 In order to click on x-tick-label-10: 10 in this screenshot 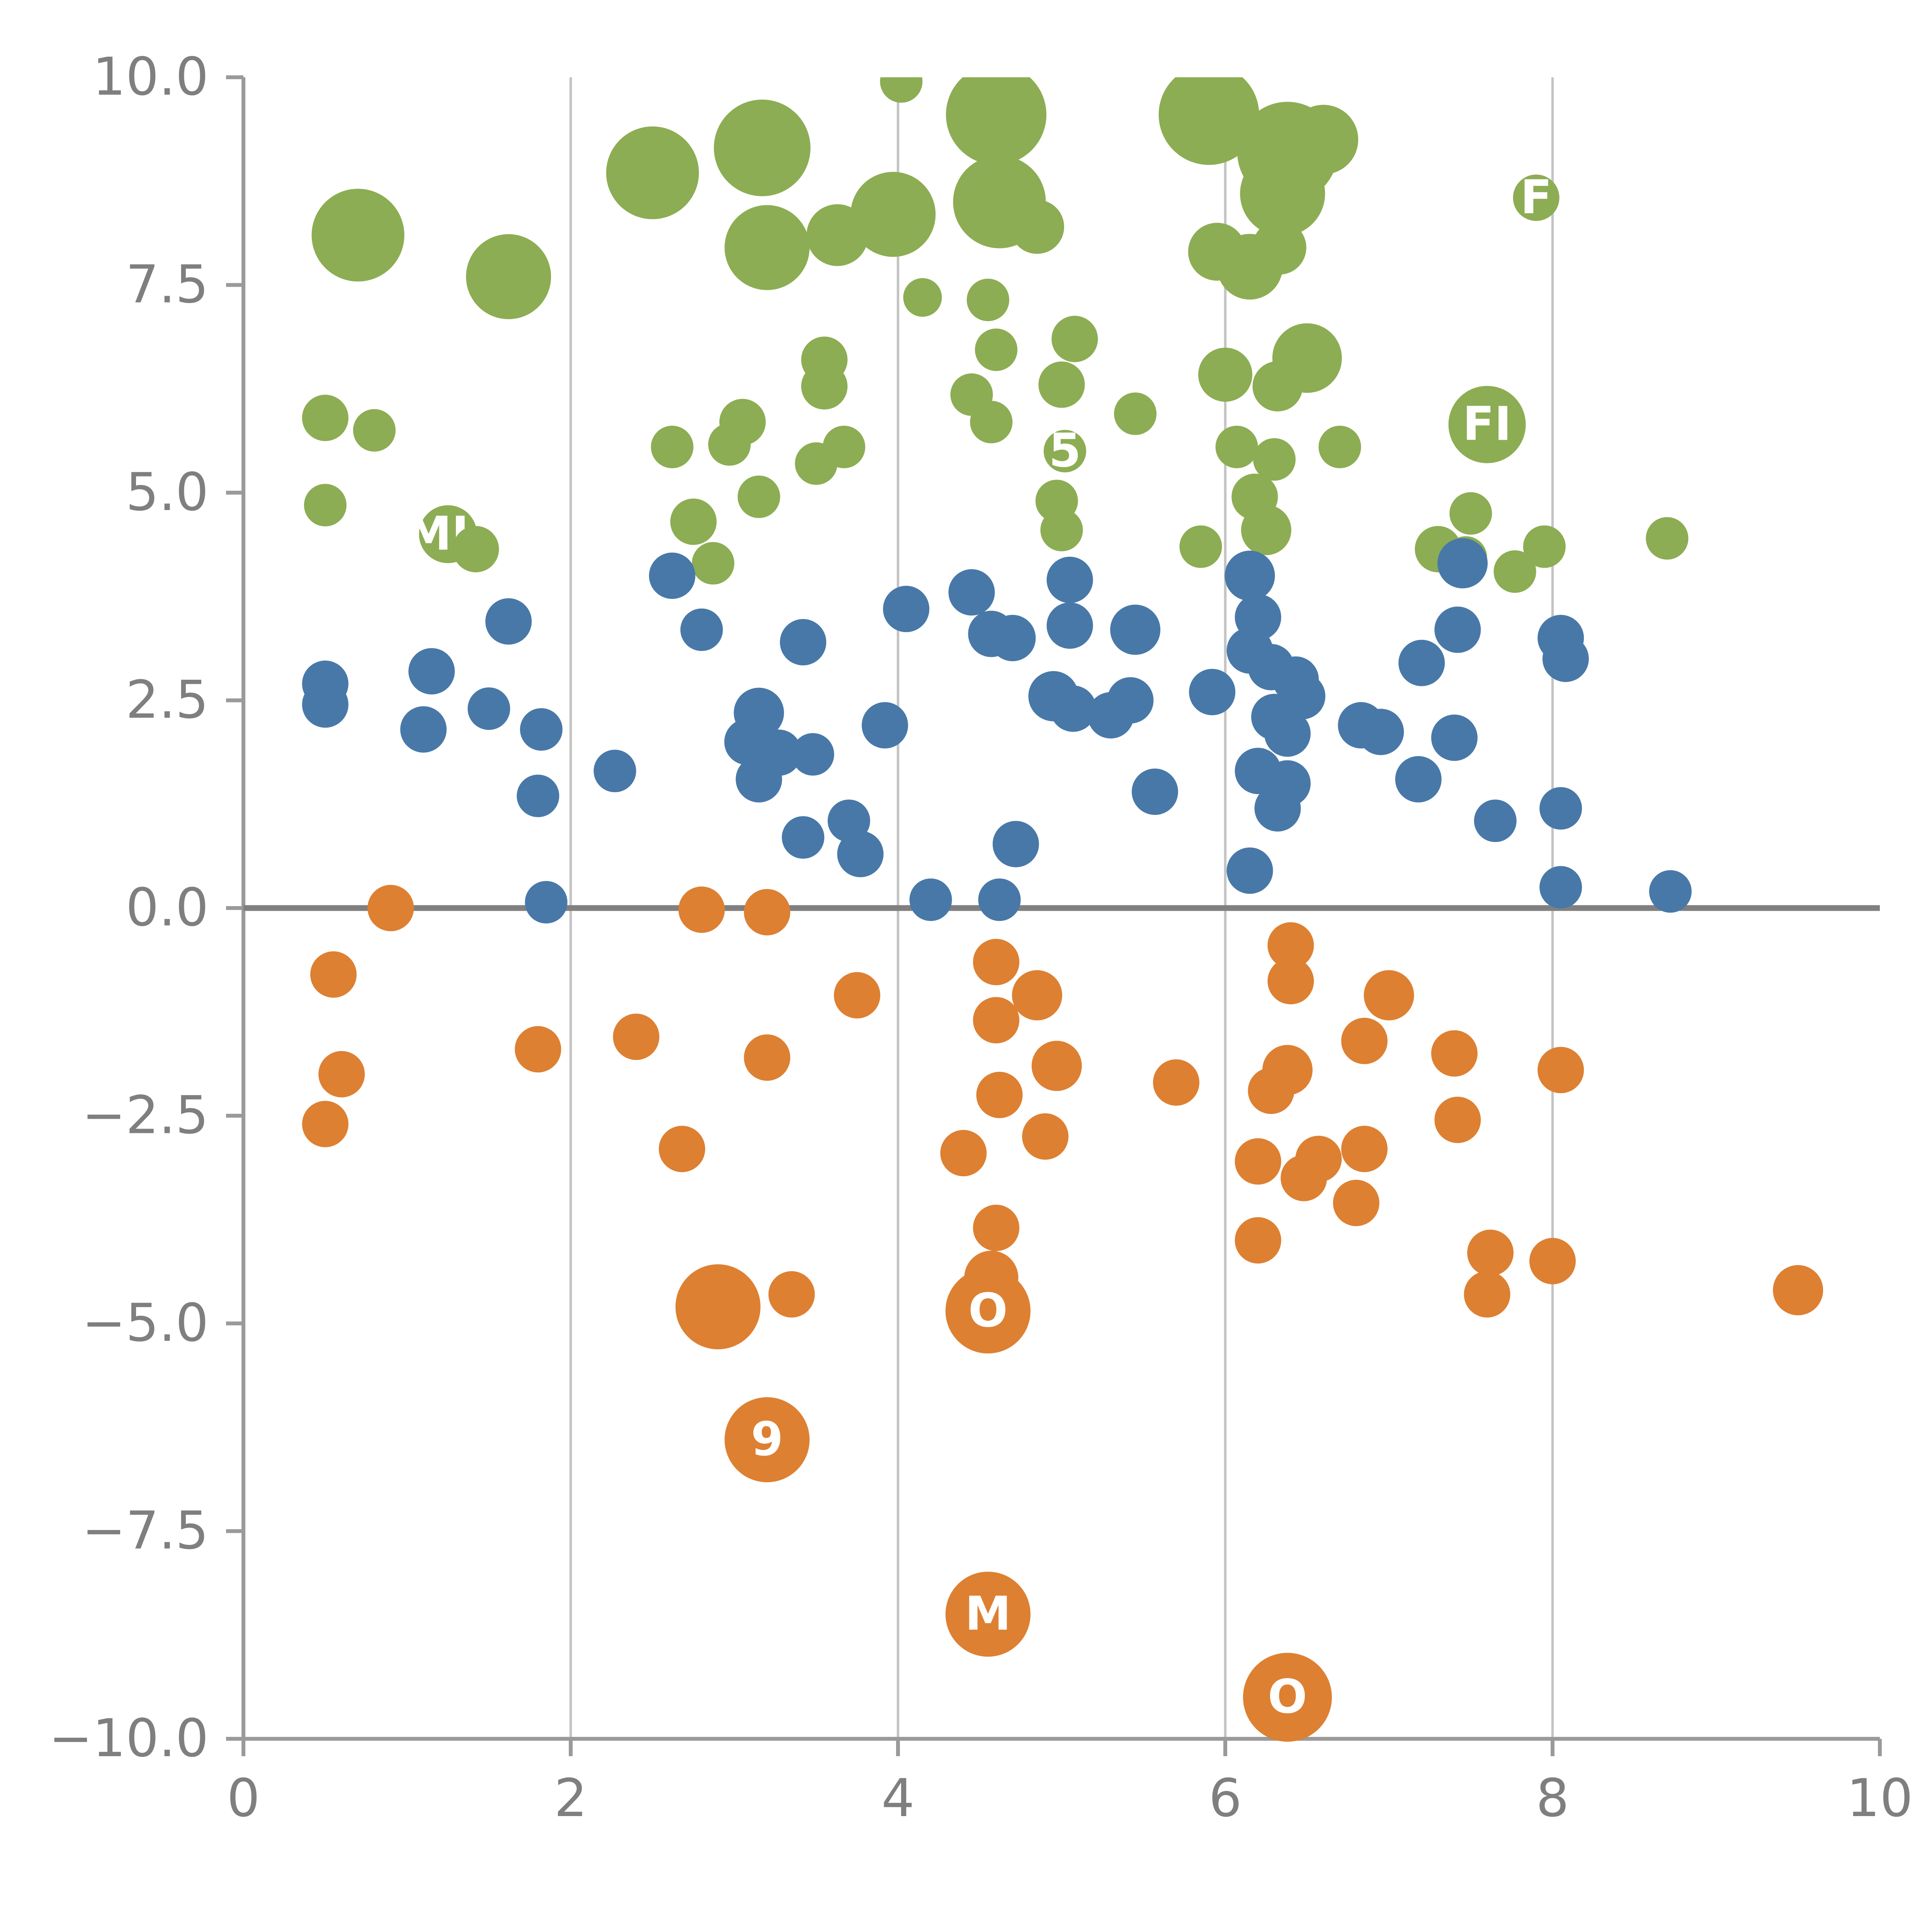, I will do `click(1880, 1798)`.